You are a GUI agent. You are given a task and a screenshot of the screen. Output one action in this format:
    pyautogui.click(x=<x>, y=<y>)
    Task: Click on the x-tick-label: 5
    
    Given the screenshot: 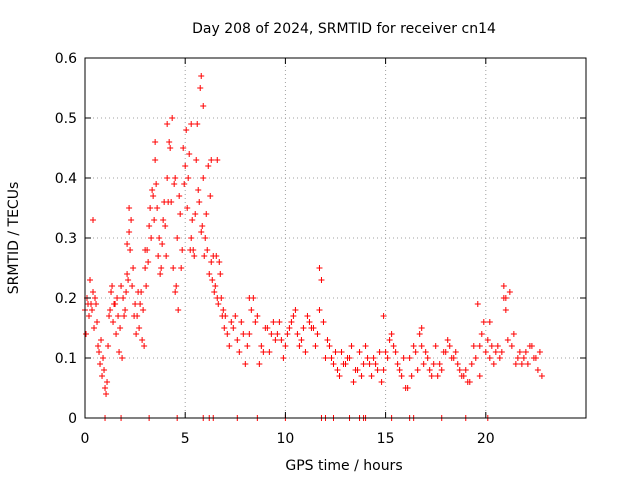 What is the action you would take?
    pyautogui.click(x=185, y=439)
    